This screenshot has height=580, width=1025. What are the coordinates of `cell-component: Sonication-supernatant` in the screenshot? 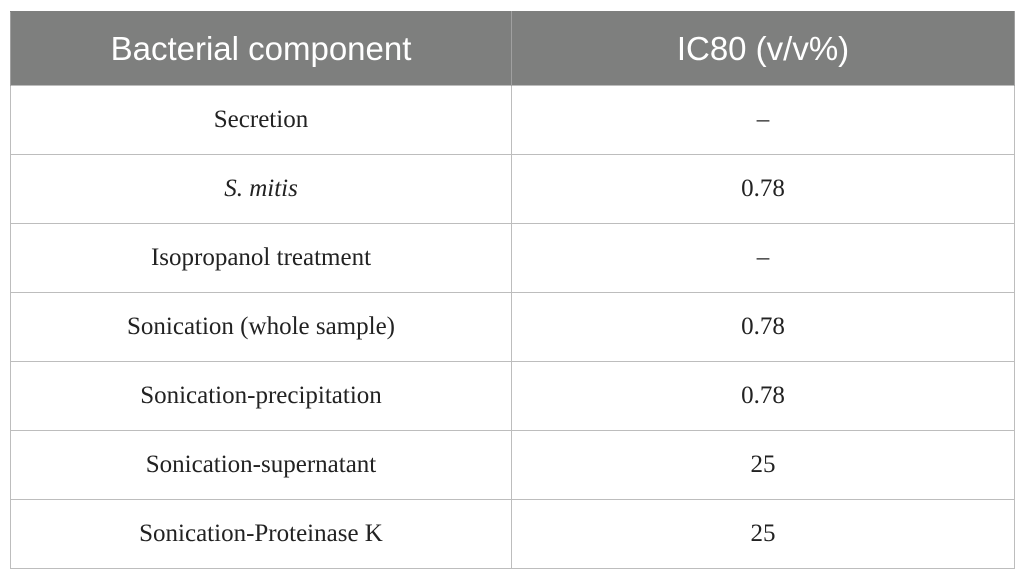 It's located at (261, 465).